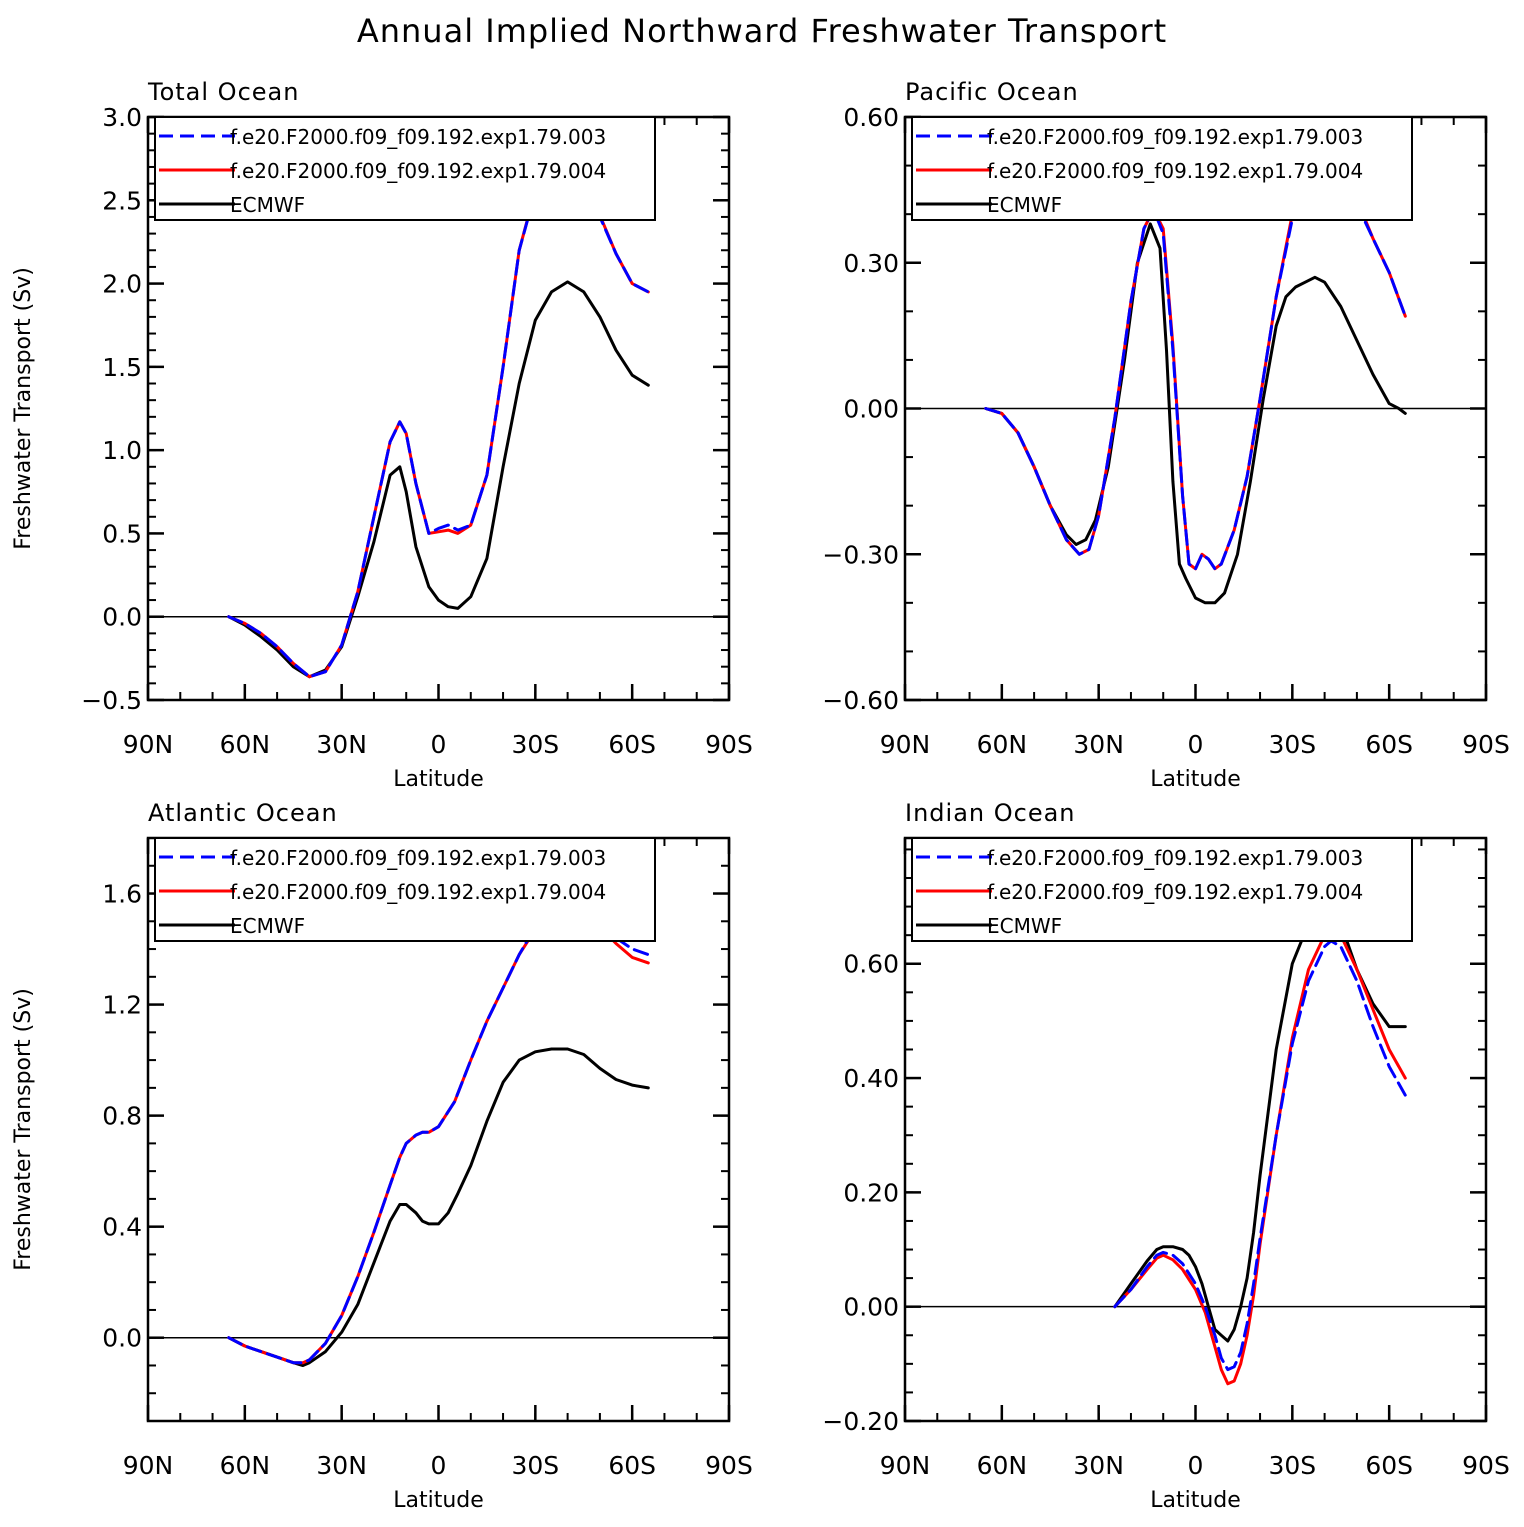 This screenshot has width=1524, height=1527. What do you see at coordinates (122, 117) in the screenshot?
I see `y-tick-label: 3.0` at bounding box center [122, 117].